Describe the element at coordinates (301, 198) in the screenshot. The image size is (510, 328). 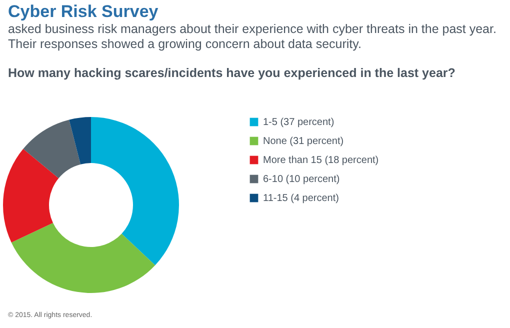
I see `legend-label: 11-15 (4 percent)` at that location.